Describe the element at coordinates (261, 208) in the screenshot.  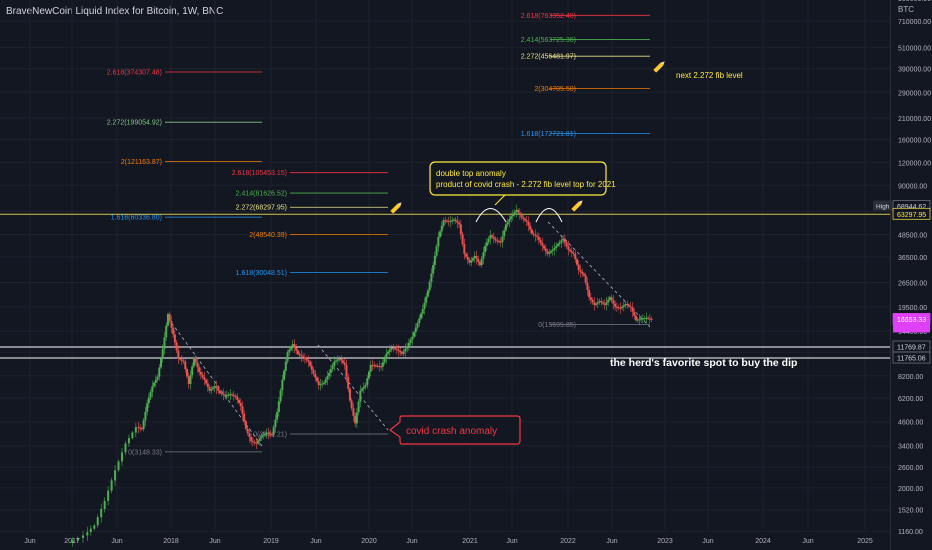
I see `fib-label: 2.272(68297.95)` at that location.